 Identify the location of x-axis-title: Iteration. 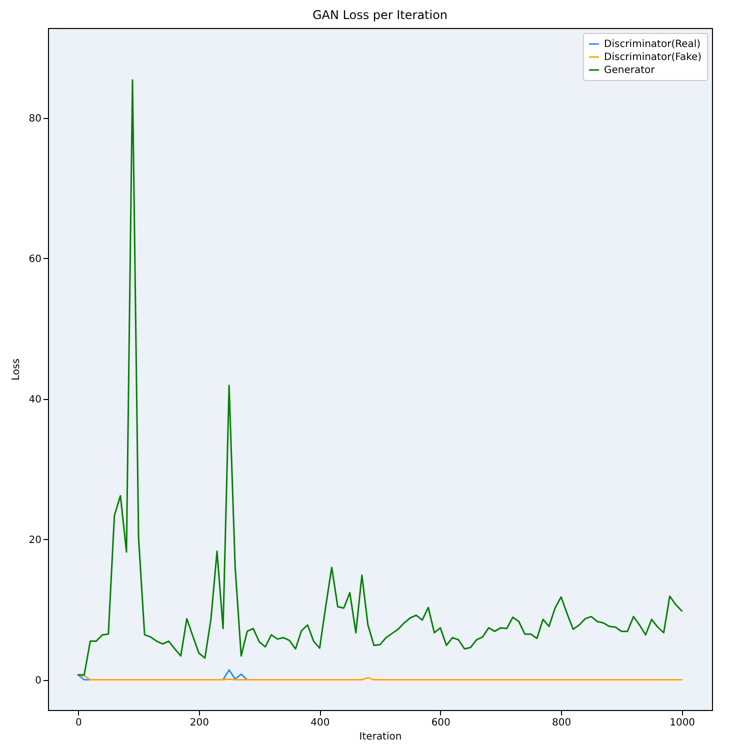
(380, 737).